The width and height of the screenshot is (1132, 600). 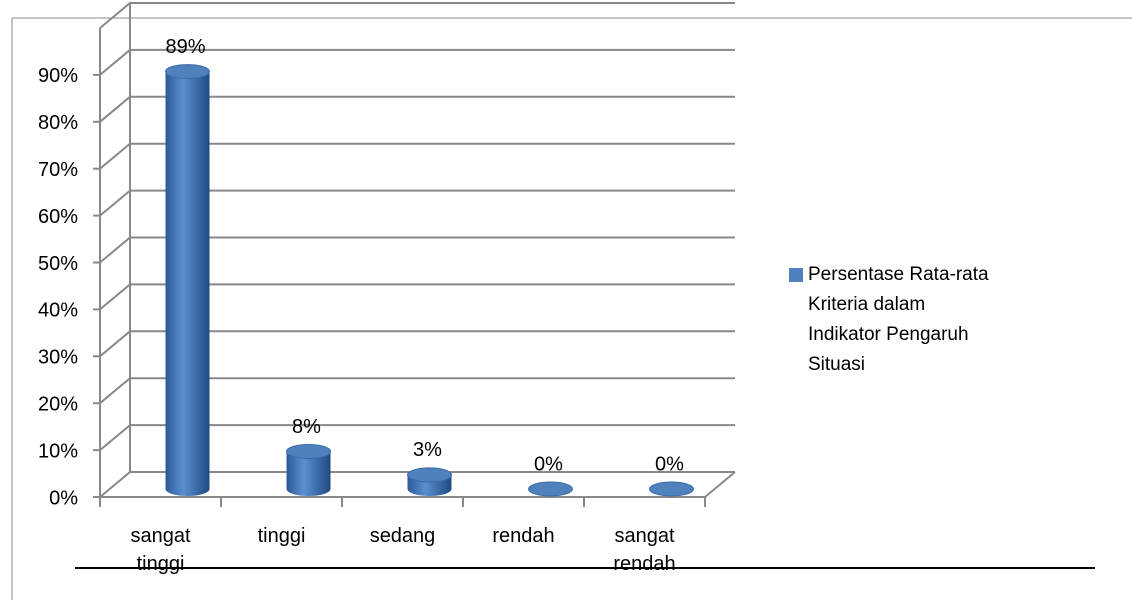 I want to click on data-label: 3%, so click(x=427, y=450).